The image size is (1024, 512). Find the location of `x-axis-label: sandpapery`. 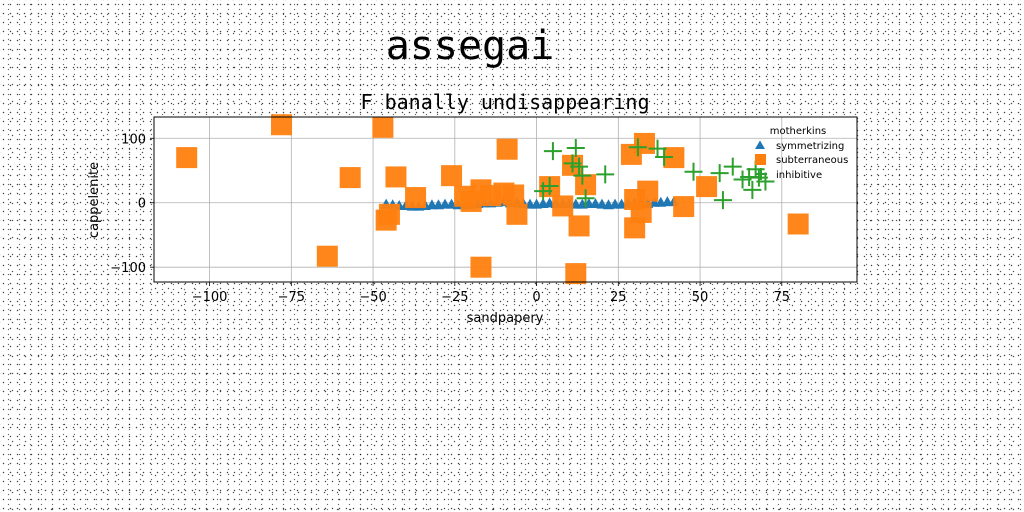

x-axis-label: sandpapery is located at coordinates (505, 318).